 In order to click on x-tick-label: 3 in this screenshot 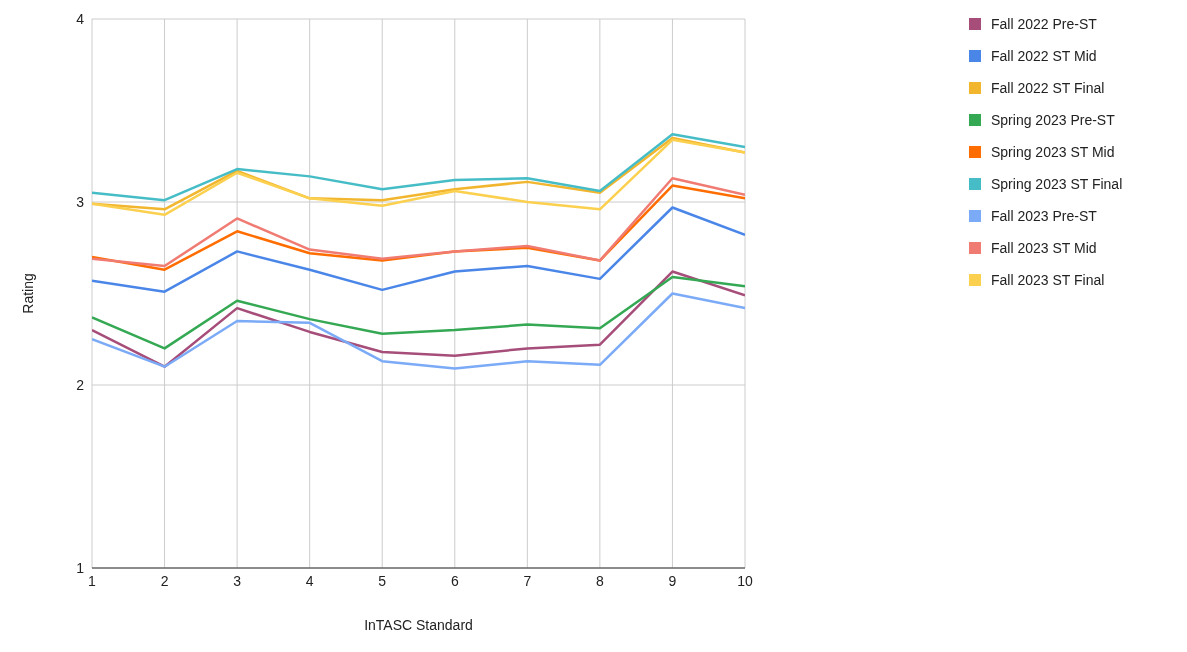, I will do `click(237, 580)`.